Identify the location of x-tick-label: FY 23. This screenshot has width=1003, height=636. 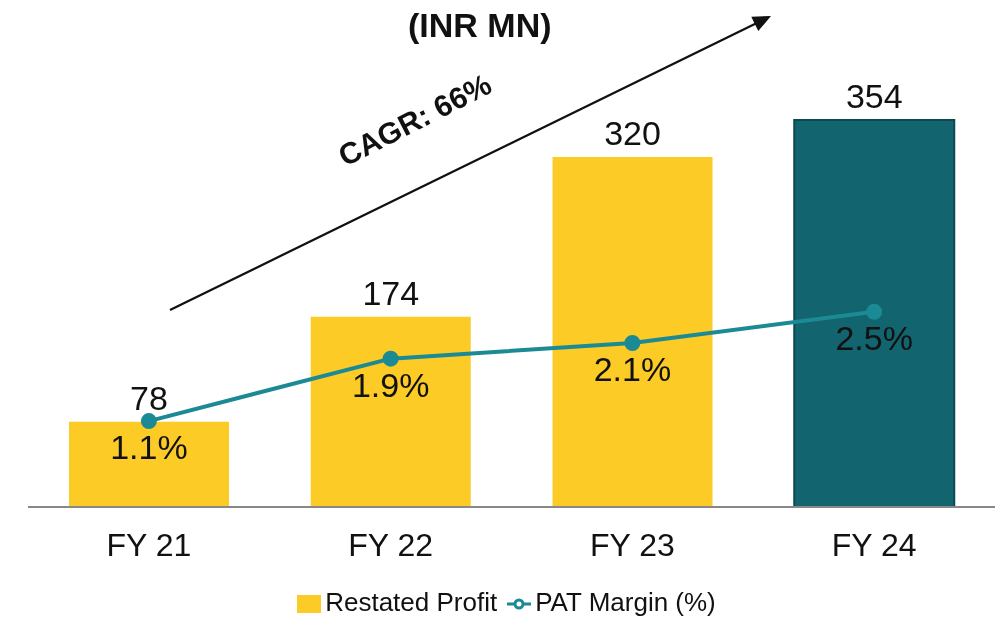
(632, 544).